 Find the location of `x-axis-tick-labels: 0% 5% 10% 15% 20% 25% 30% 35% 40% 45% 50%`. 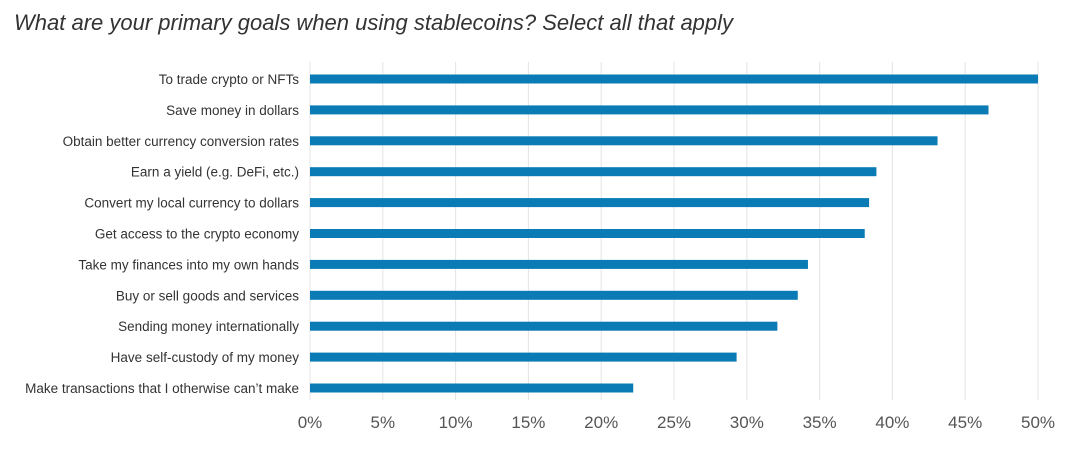

x-axis-tick-labels: 0% 5% 10% 15% 20% 25% 30% 35% 40% 45% 50% is located at coordinates (676, 422).